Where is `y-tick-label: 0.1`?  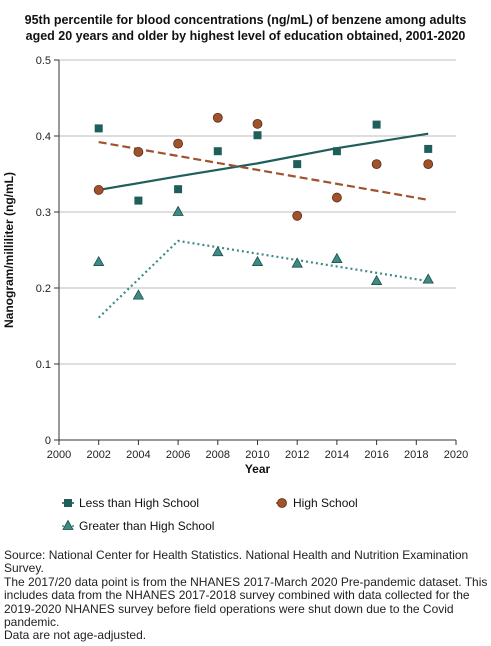 y-tick-label: 0.1 is located at coordinates (43, 365).